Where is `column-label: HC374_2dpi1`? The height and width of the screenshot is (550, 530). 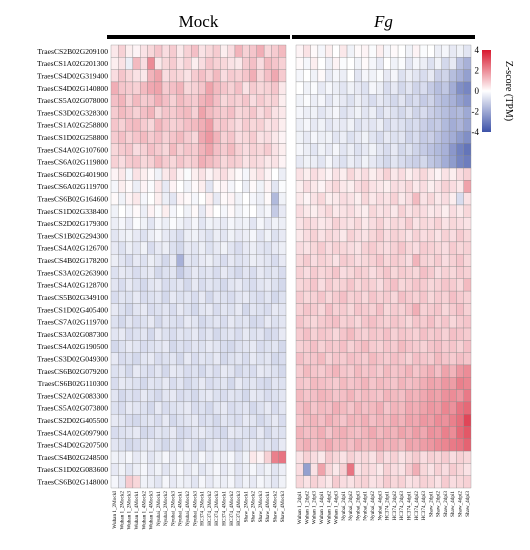 column-label: HC374_2dpi1 is located at coordinates (388, 506).